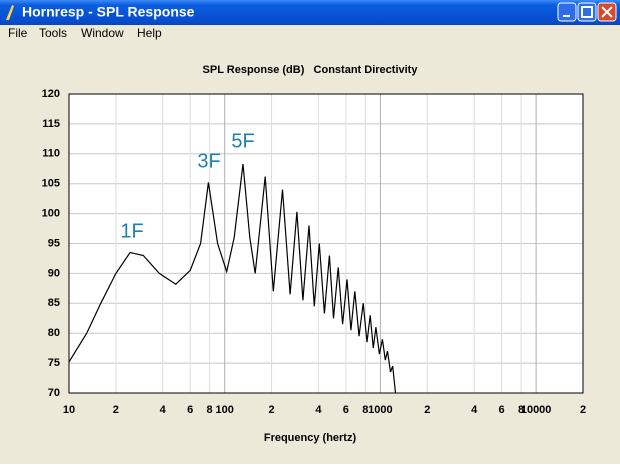 The width and height of the screenshot is (620, 469). Describe the element at coordinates (51, 154) in the screenshot. I see `y-tick-label: 110` at that location.